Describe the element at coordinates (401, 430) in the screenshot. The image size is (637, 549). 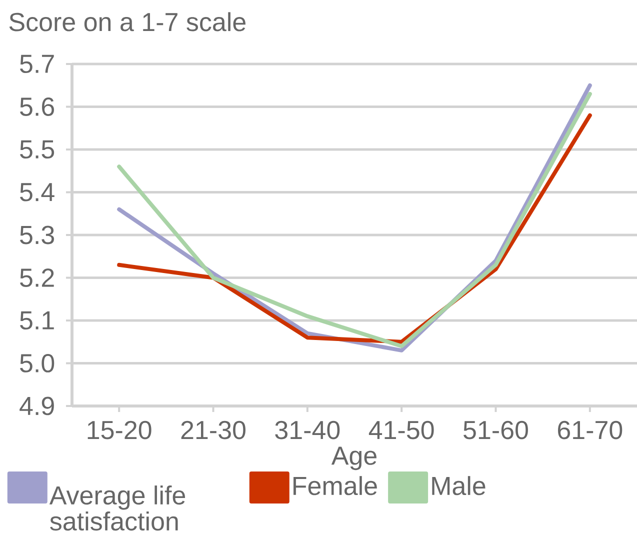
I see `x-tick-label: 41-50` at that location.